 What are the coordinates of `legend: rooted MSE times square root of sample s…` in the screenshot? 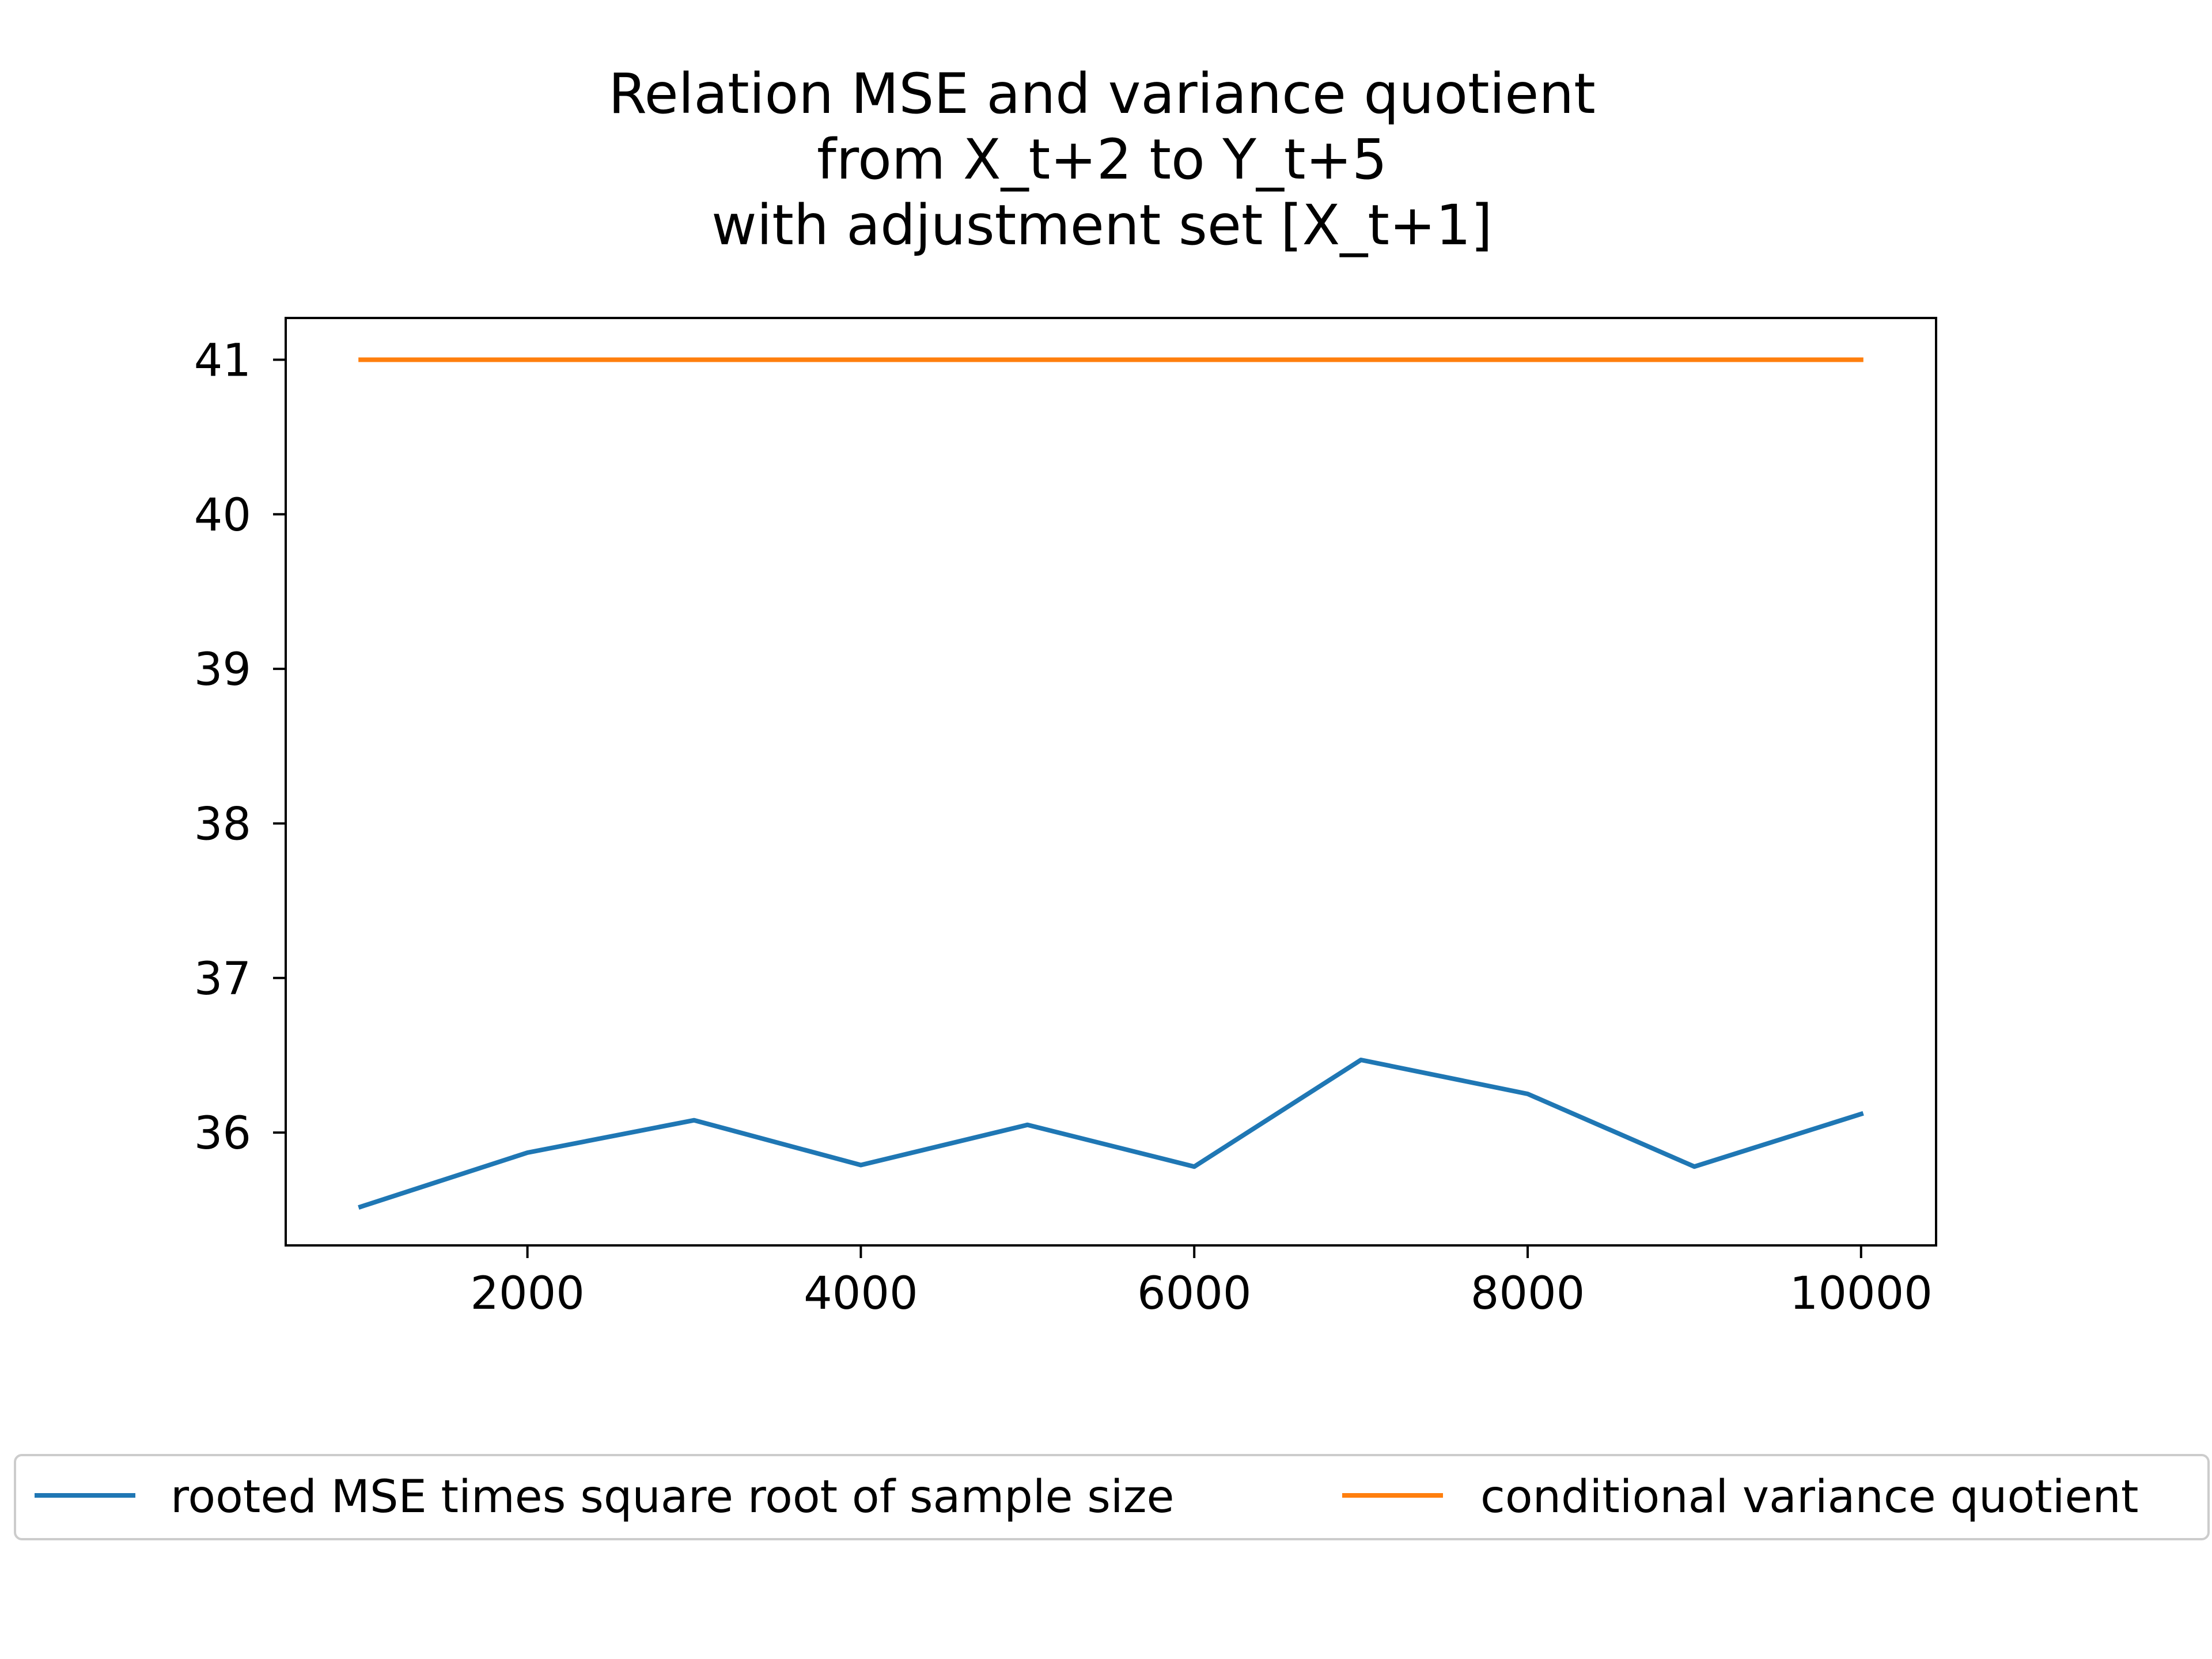 It's located at (1112, 1497).